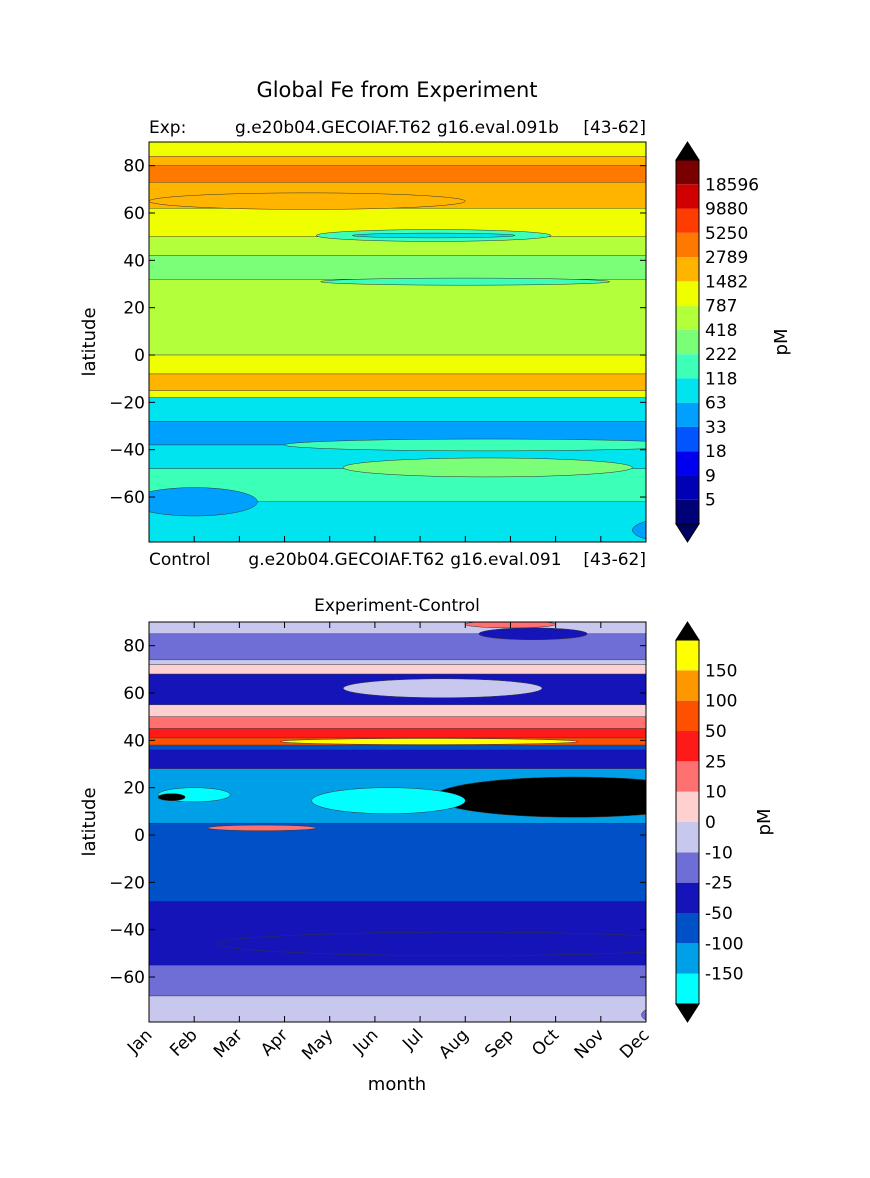  Describe the element at coordinates (397, 606) in the screenshot. I see `bot-panel-title: Experiment-Control` at that location.